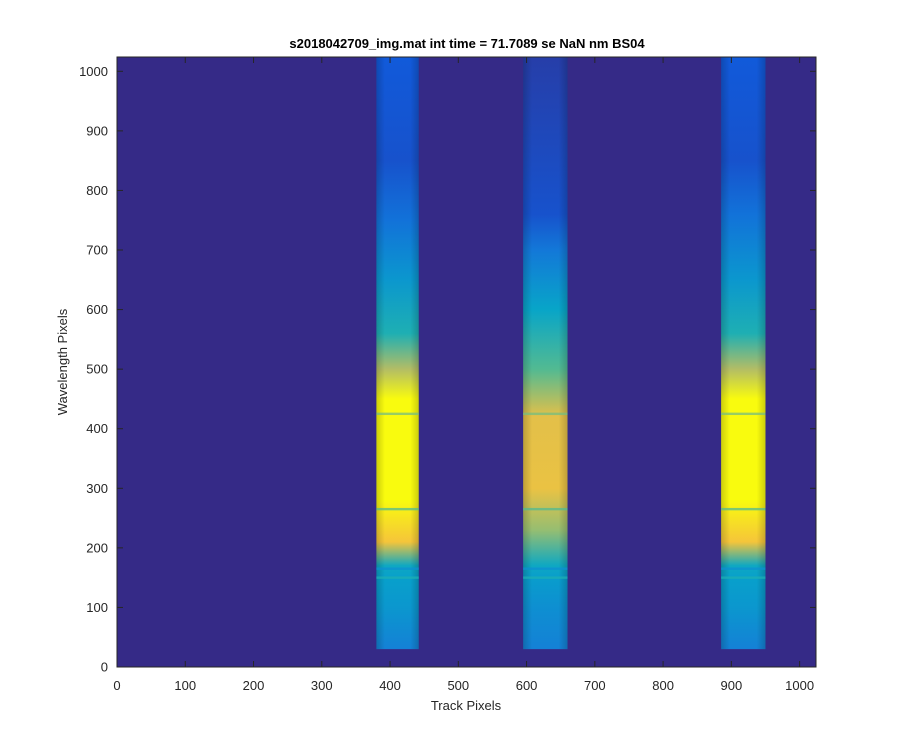 The width and height of the screenshot is (900, 750). What do you see at coordinates (97, 607) in the screenshot?
I see `y-tick-label: 100` at bounding box center [97, 607].